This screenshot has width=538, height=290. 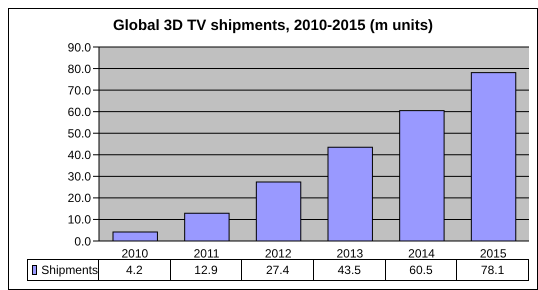 I want to click on data-label: 12.9, so click(x=206, y=270).